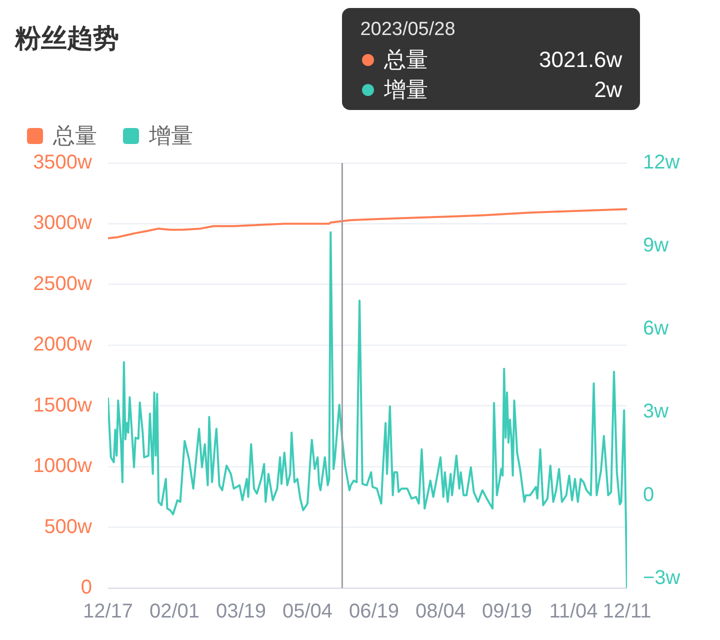  I want to click on y-tick-label: 500w, so click(68, 527).